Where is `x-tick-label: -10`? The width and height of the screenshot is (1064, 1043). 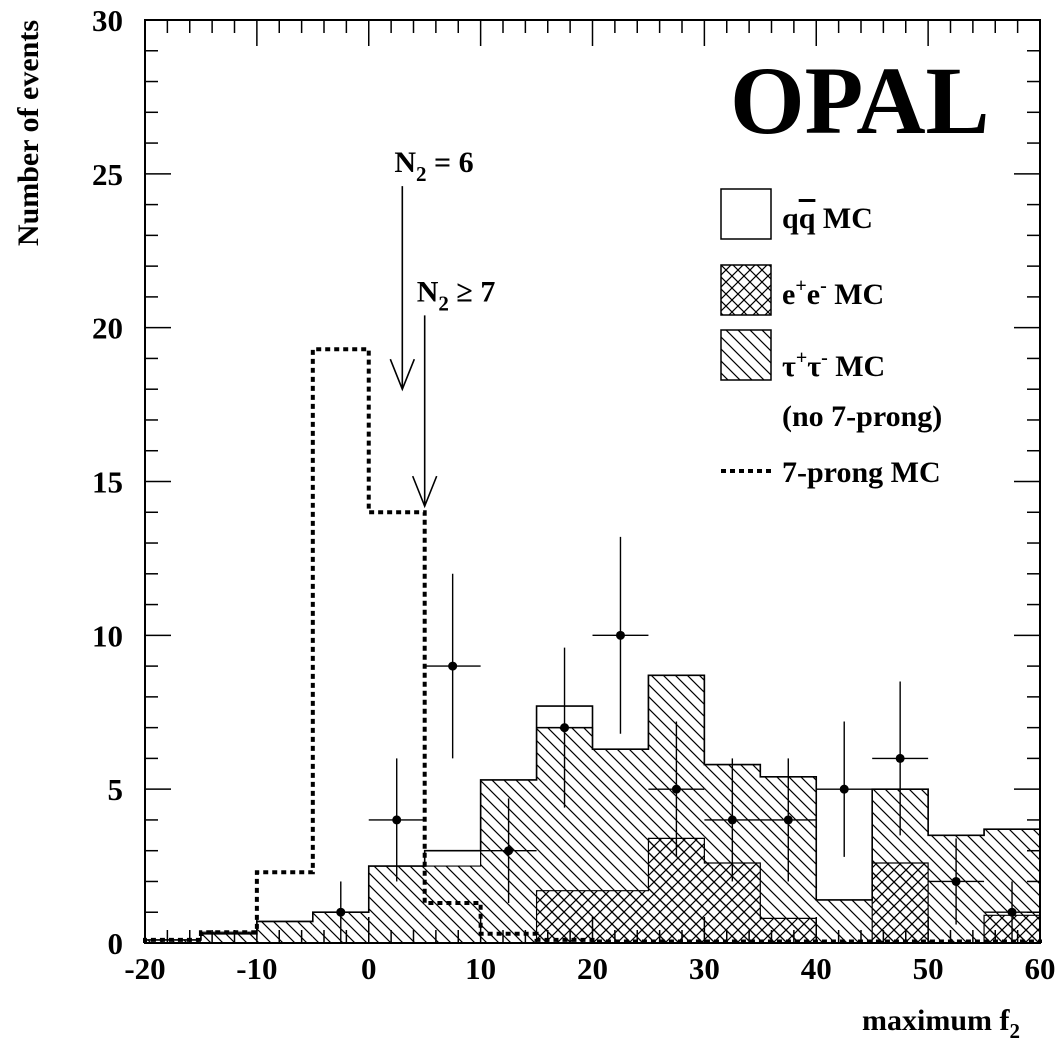 x-tick-label: -10 is located at coordinates (256, 968).